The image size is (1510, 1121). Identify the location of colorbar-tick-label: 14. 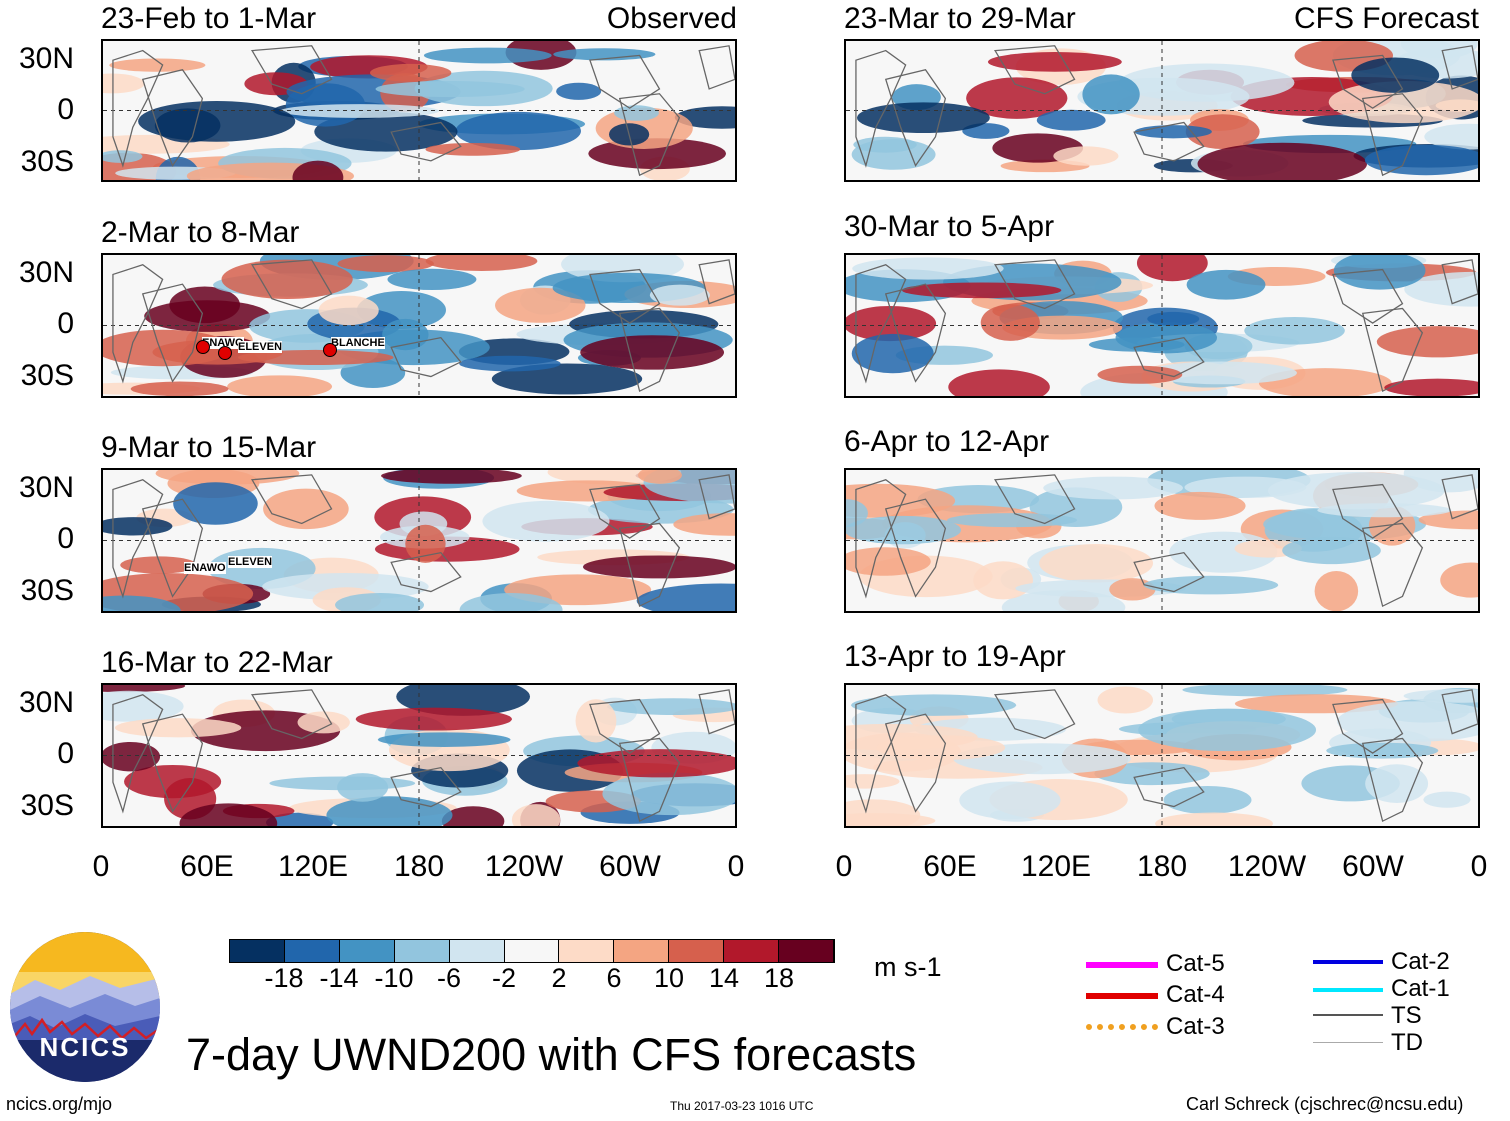
(724, 978).